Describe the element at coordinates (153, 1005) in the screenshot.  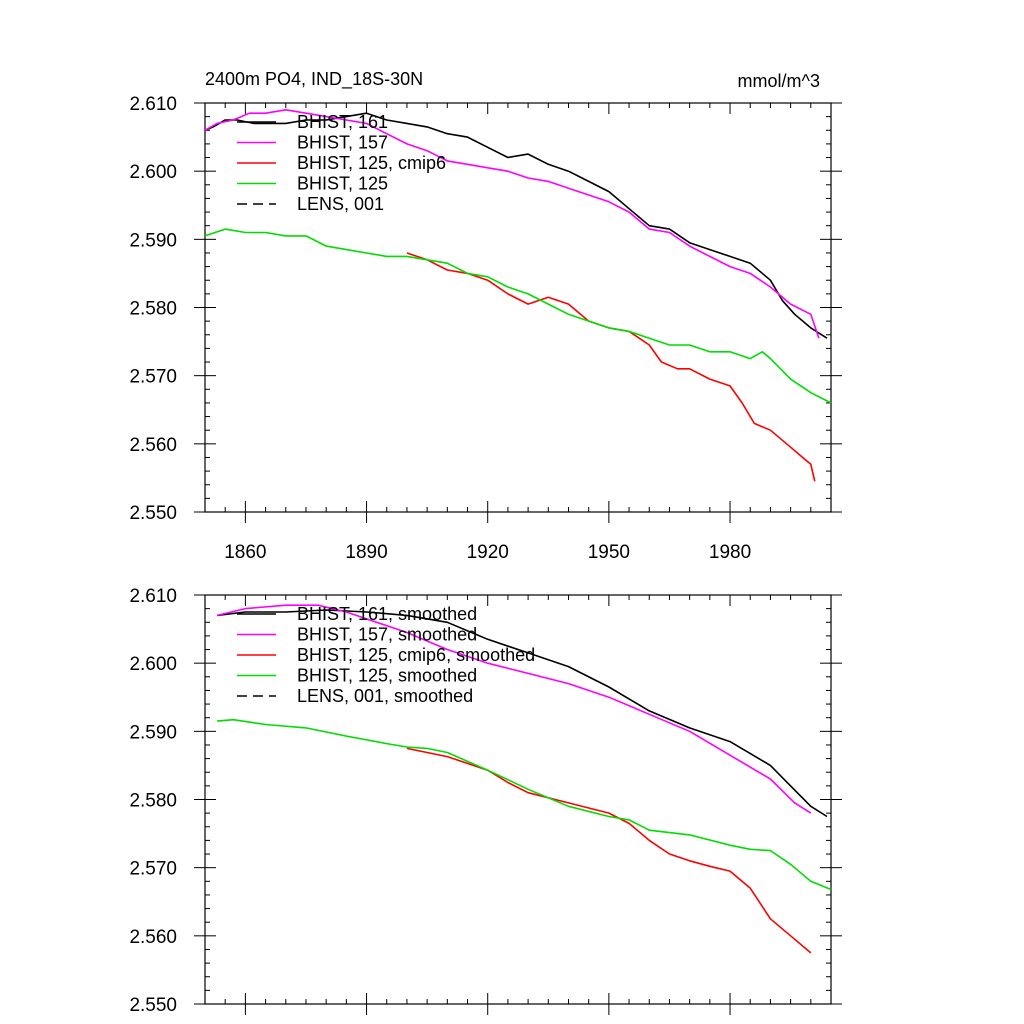
I see `bottom-y-tick-label: 2.550` at that location.